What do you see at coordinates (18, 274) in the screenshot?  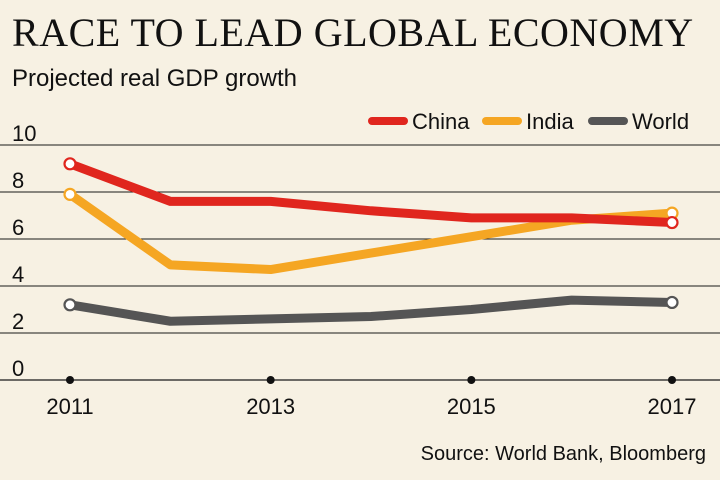 I see `y-tick-label: 4` at bounding box center [18, 274].